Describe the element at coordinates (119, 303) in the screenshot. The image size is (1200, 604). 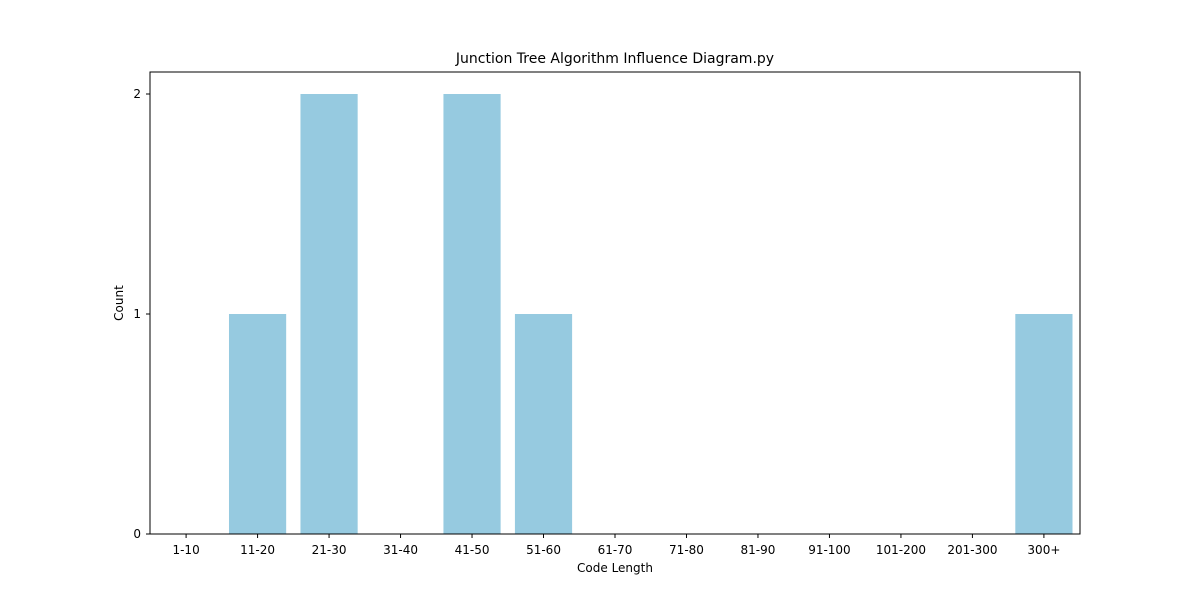
I see `y-axis-label: Count` at that location.